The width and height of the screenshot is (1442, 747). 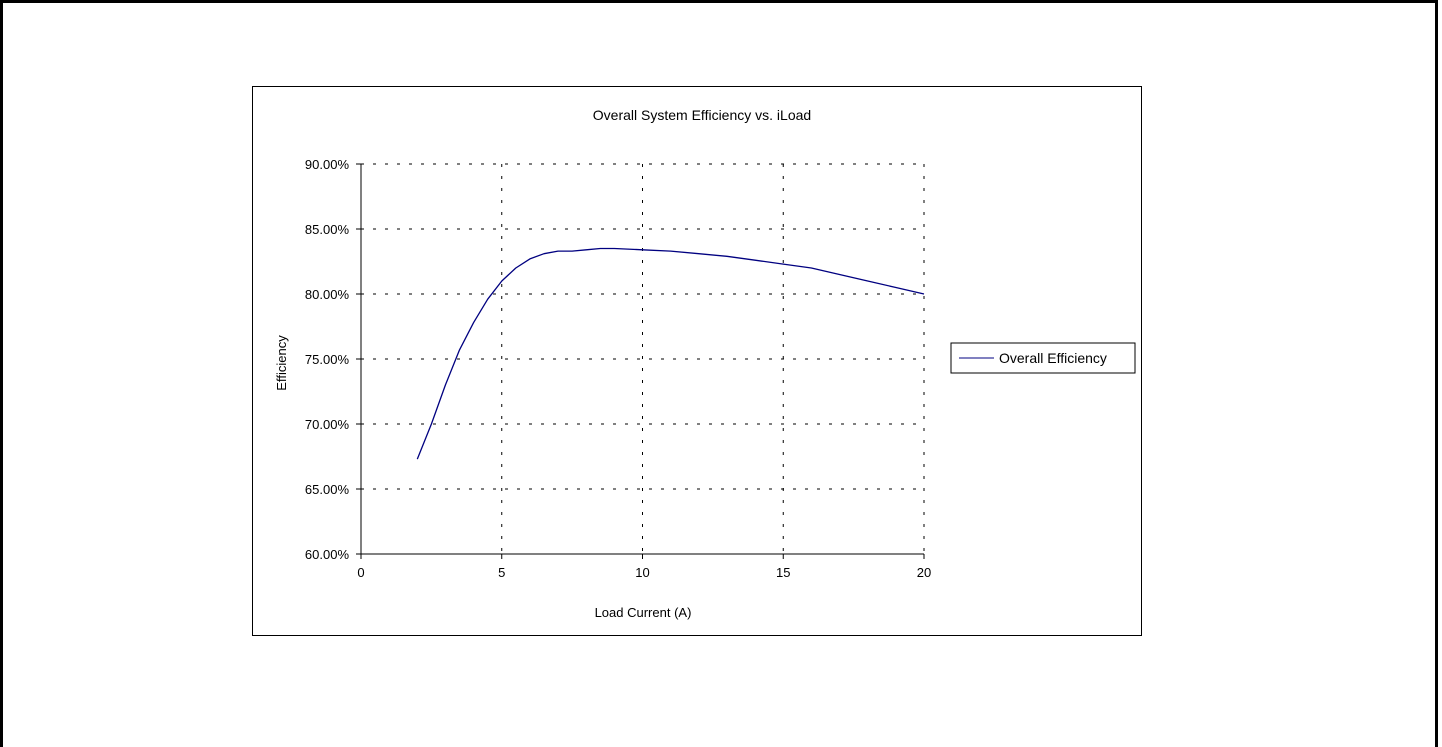 What do you see at coordinates (360, 572) in the screenshot?
I see `x-tick-label: 0` at bounding box center [360, 572].